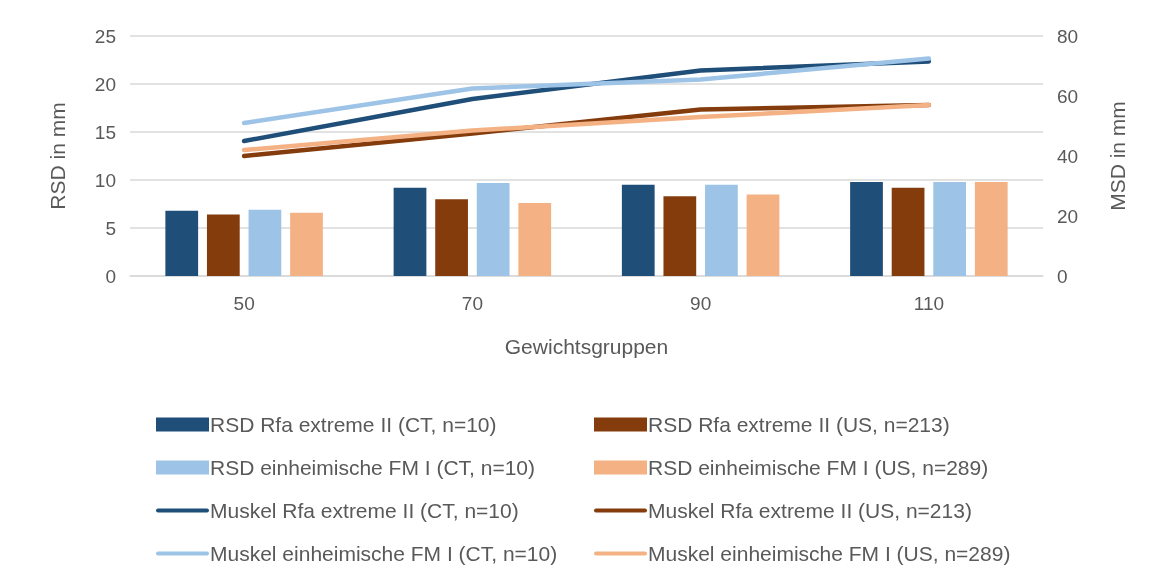 The height and width of the screenshot is (581, 1156). I want to click on legend-label: Muskel Rfa extreme II (US, n=213), so click(810, 510).